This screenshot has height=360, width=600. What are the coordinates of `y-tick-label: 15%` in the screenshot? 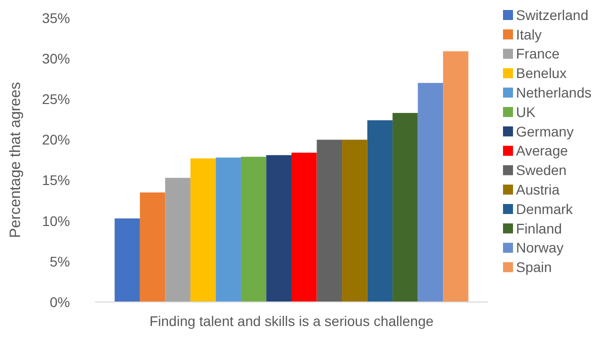 It's located at (56, 180).